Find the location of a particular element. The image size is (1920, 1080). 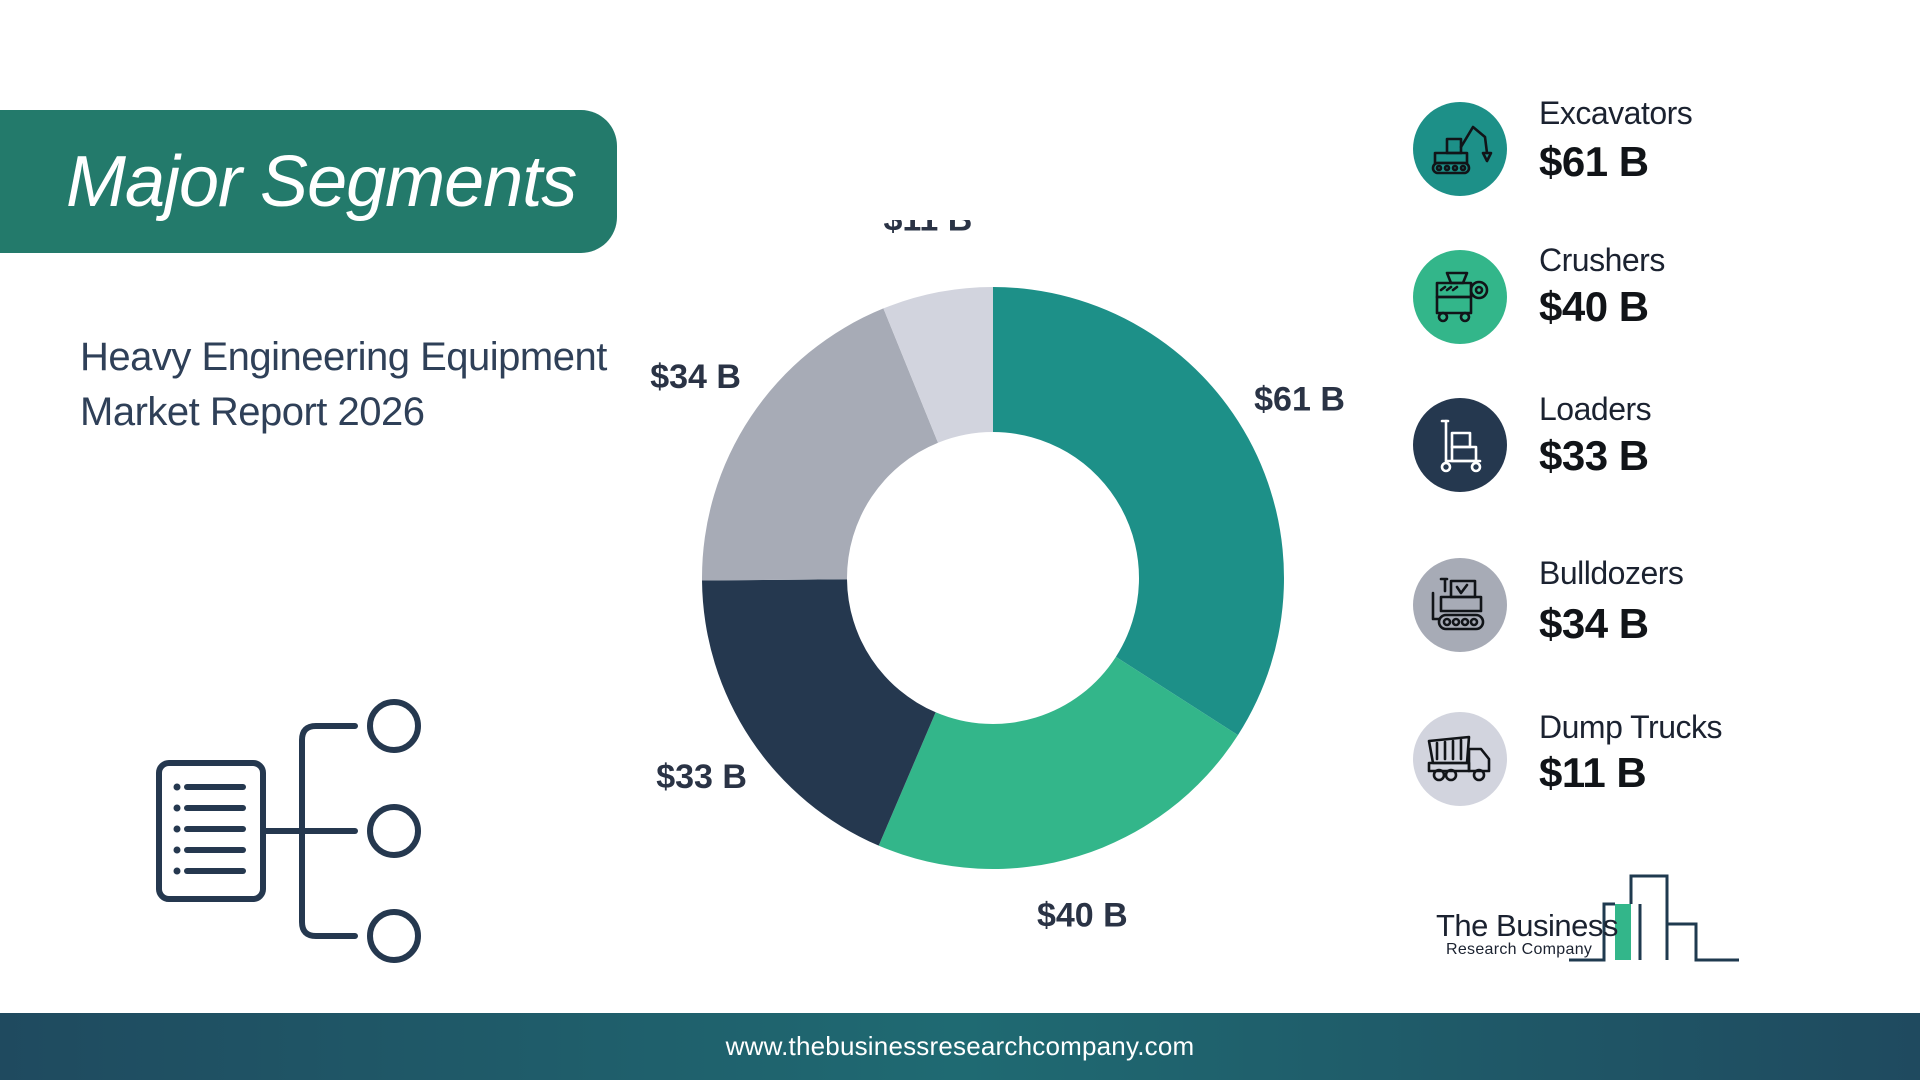

dump-truck-icon is located at coordinates (1460, 759).